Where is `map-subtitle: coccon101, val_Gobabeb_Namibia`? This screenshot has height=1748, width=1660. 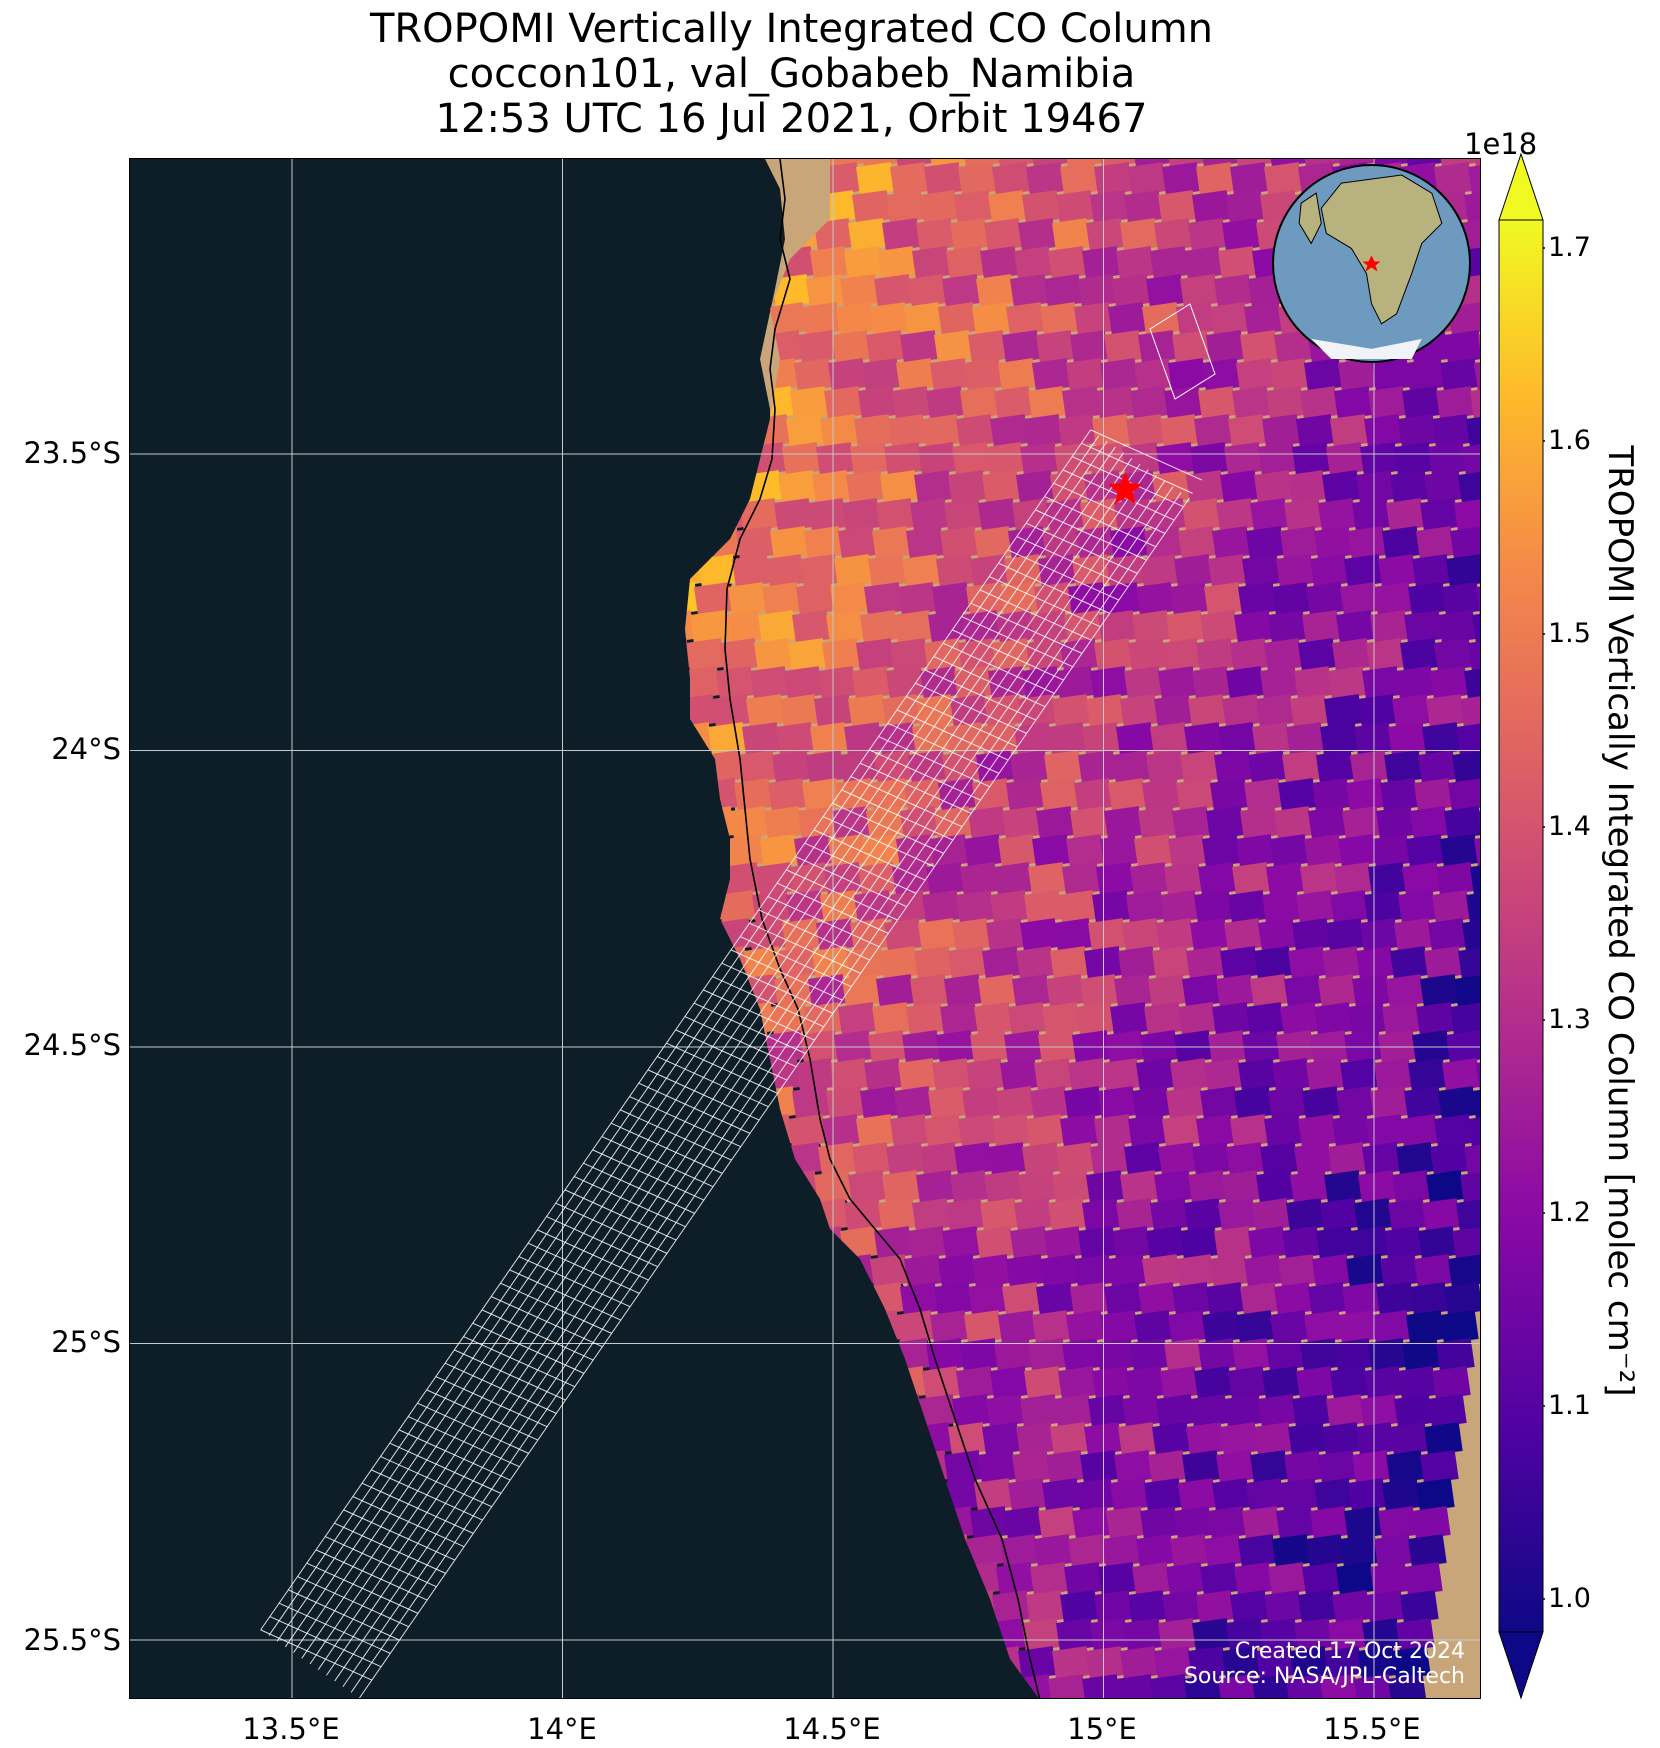
map-subtitle: coccon101, val_Gobabeb_Namibia is located at coordinates (791, 74).